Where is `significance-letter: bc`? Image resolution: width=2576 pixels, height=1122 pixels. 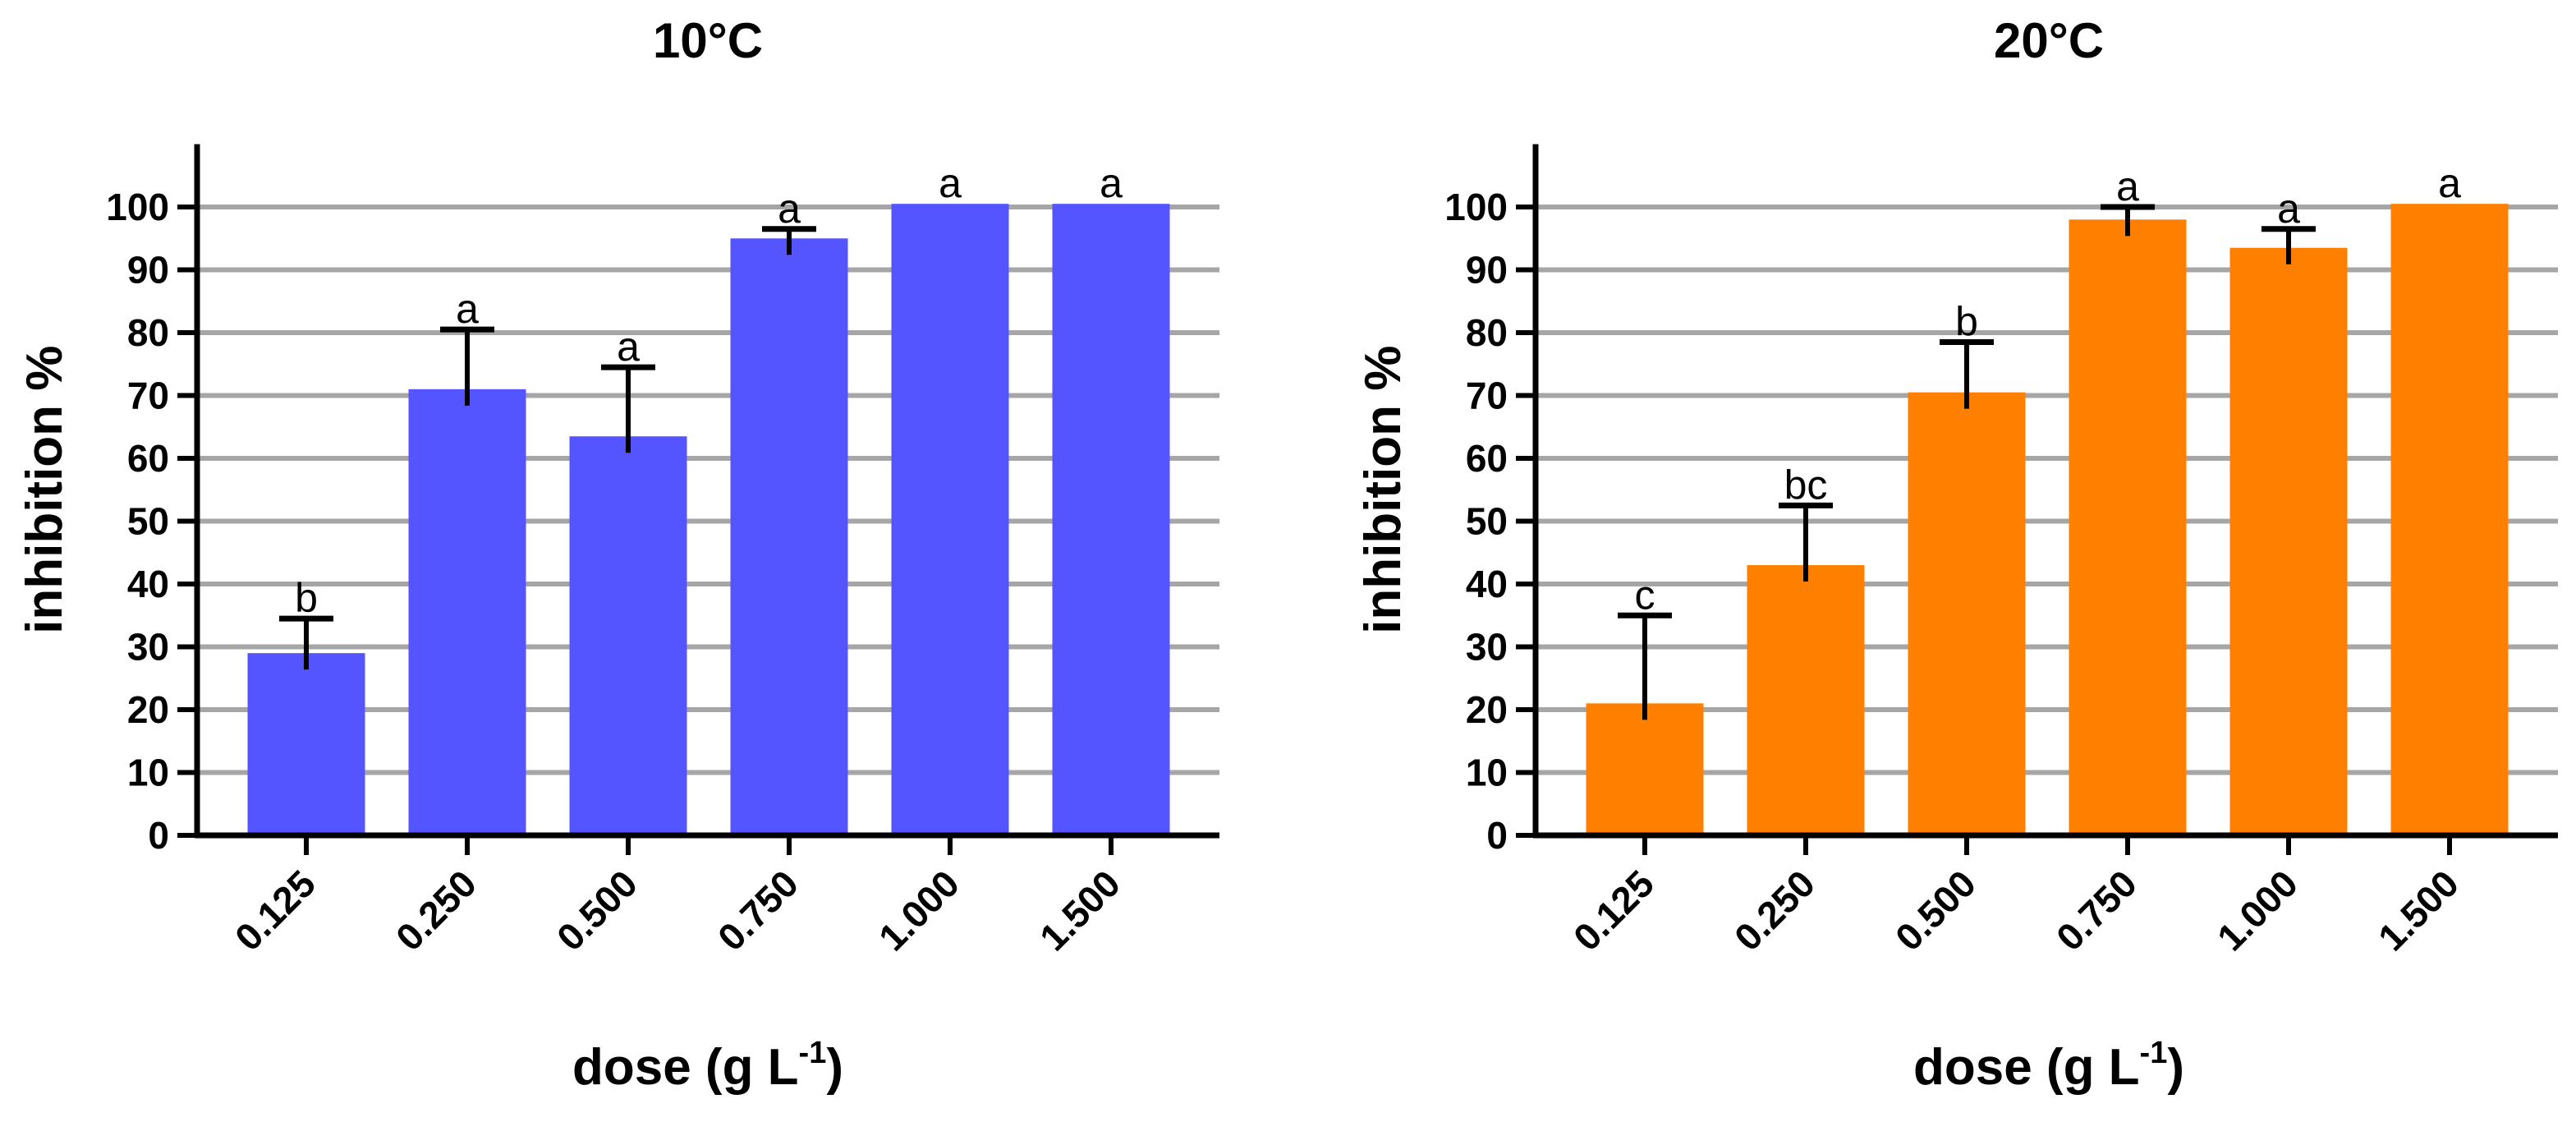
significance-letter: bc is located at coordinates (1806, 485).